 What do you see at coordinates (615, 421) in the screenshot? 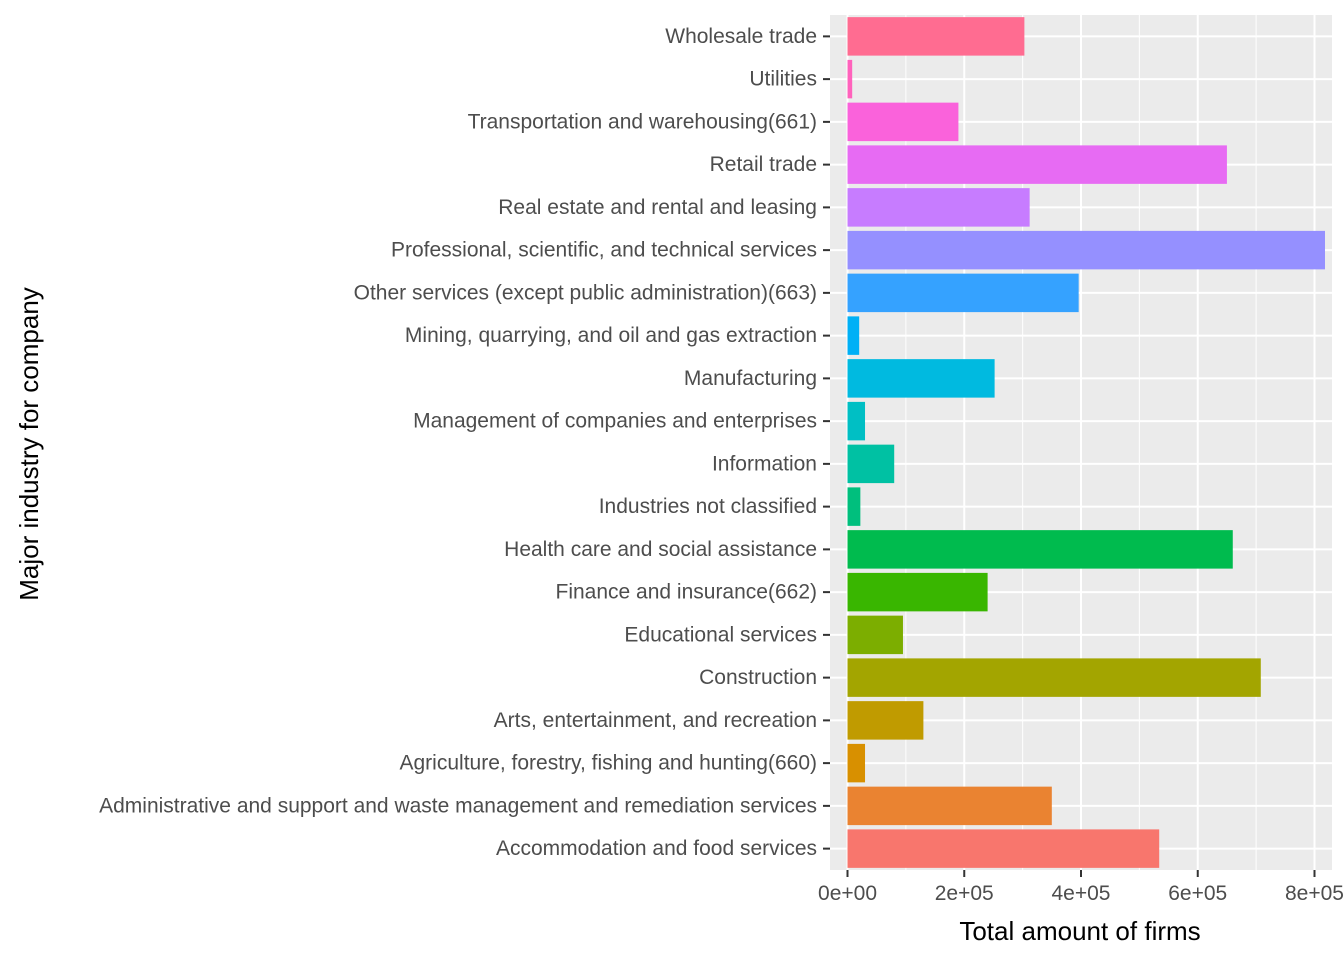
I see `y-tick-label: Management of companies and enterprises` at bounding box center [615, 421].